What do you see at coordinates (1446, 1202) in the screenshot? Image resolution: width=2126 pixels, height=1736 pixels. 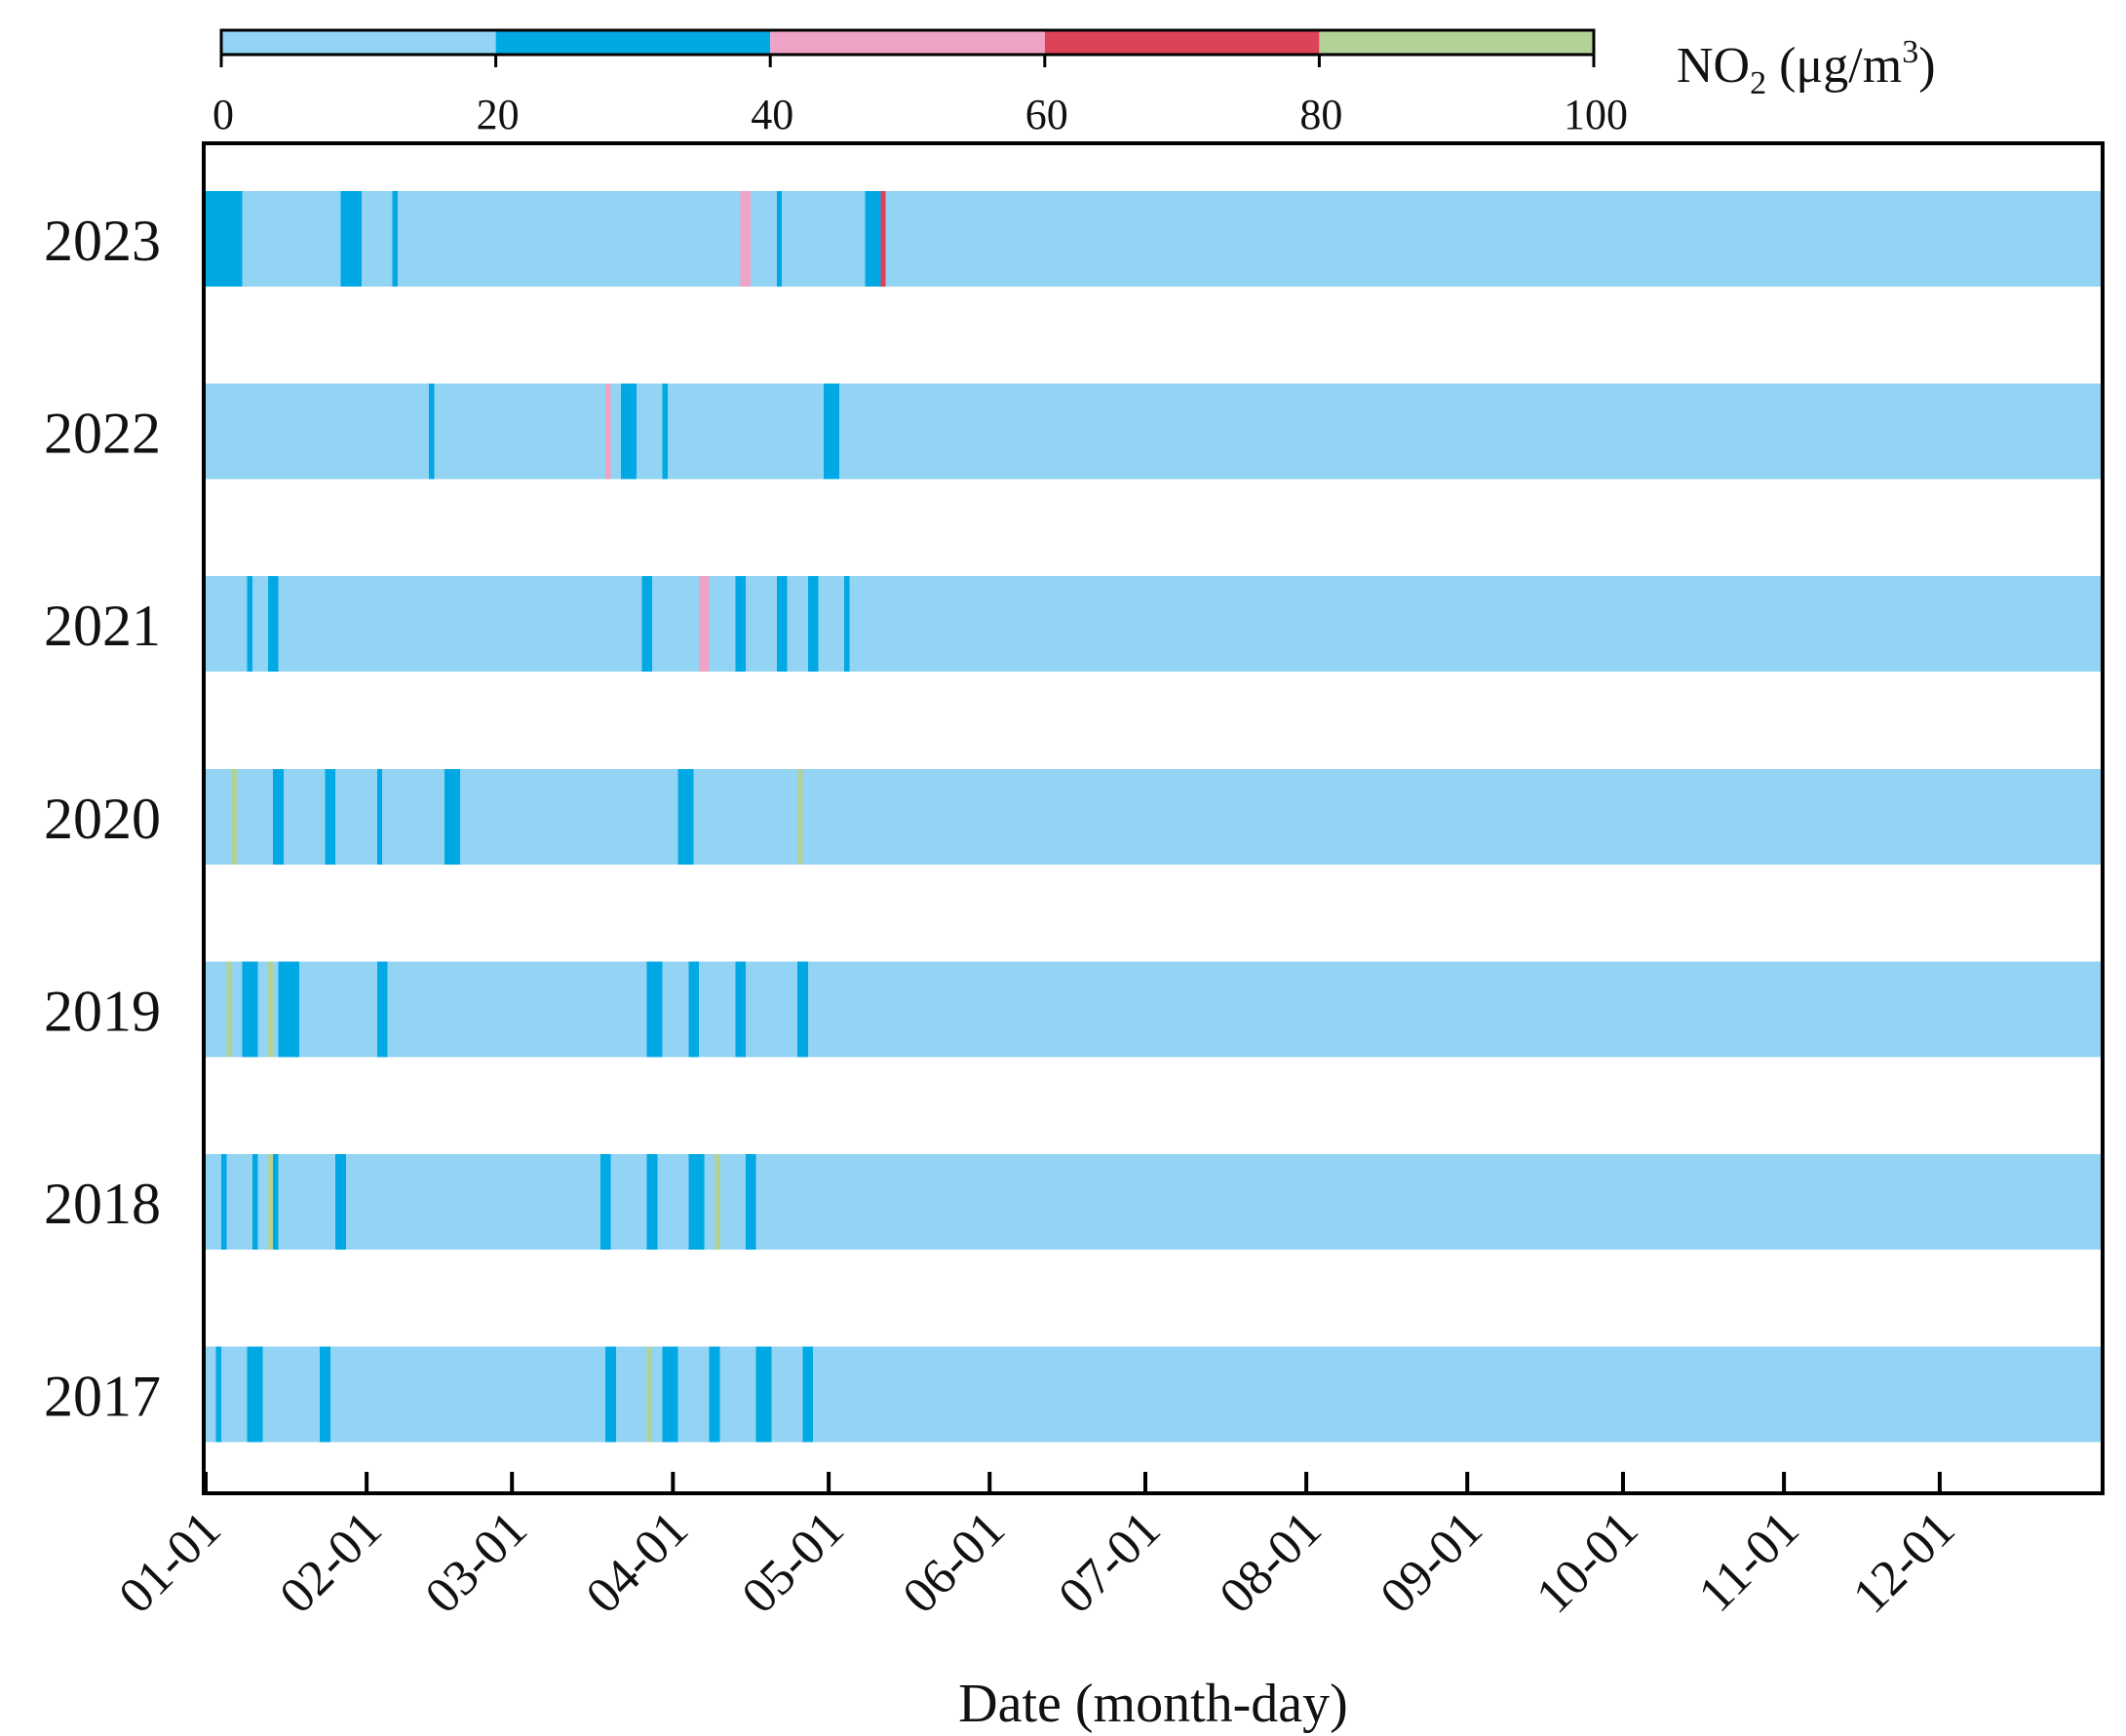 I see `cell-run-2018-fill` at bounding box center [1446, 1202].